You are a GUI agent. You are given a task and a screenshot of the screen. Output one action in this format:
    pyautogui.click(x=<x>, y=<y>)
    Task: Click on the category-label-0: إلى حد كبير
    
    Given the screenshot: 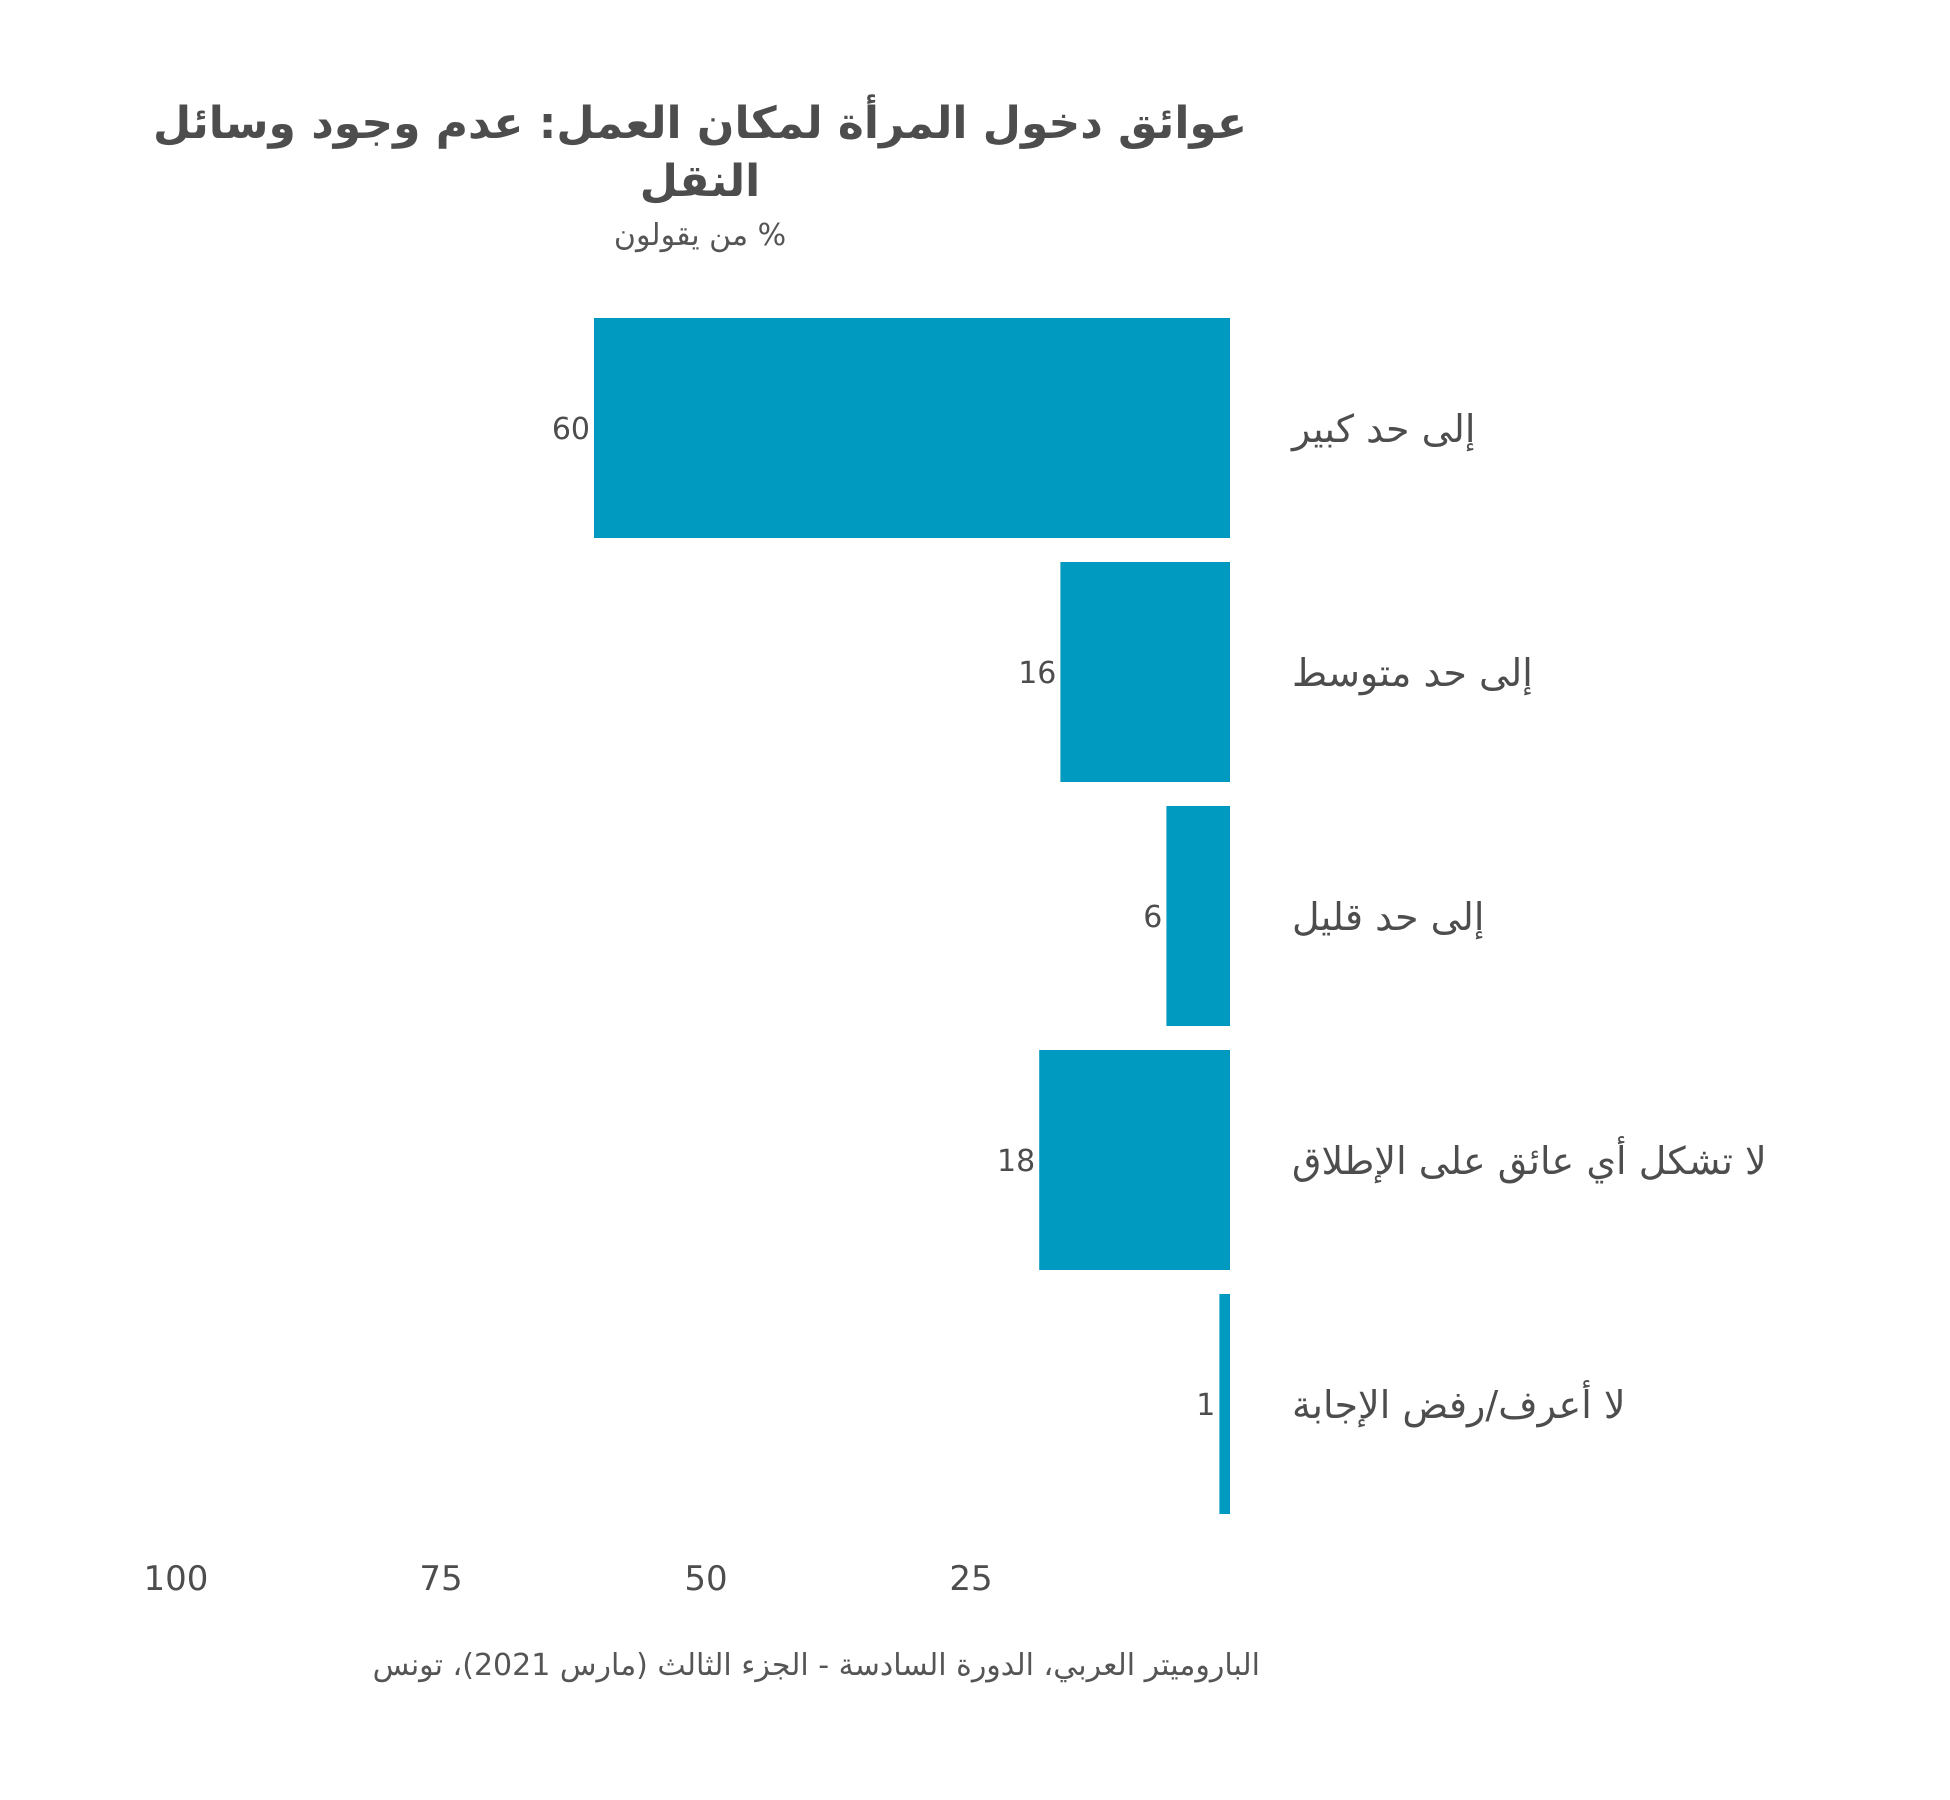 What is the action you would take?
    pyautogui.click(x=1382, y=429)
    